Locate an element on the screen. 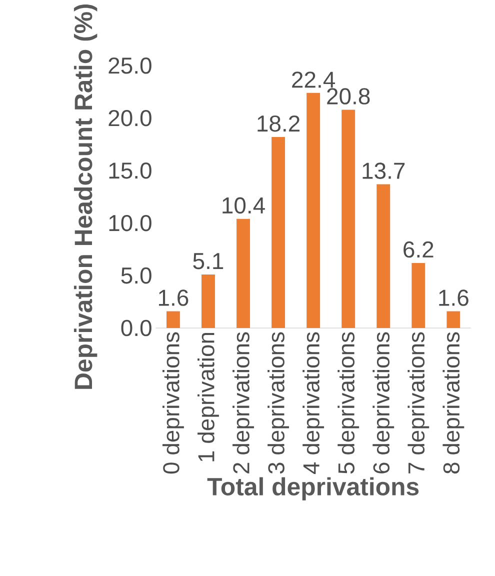  data-label: 10.4 is located at coordinates (243, 205).